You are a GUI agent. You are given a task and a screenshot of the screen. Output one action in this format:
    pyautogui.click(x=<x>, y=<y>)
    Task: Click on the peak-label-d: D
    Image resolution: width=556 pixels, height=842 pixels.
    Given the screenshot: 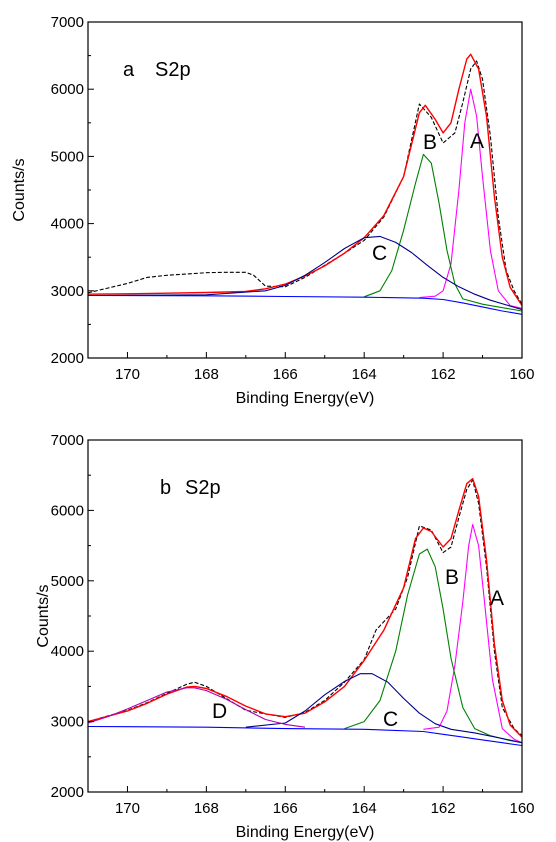 What is the action you would take?
    pyautogui.click(x=219, y=711)
    